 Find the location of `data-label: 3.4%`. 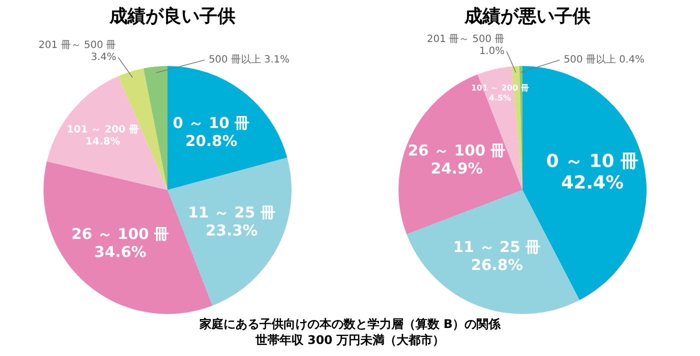

data-label: 3.4% is located at coordinates (103, 57).